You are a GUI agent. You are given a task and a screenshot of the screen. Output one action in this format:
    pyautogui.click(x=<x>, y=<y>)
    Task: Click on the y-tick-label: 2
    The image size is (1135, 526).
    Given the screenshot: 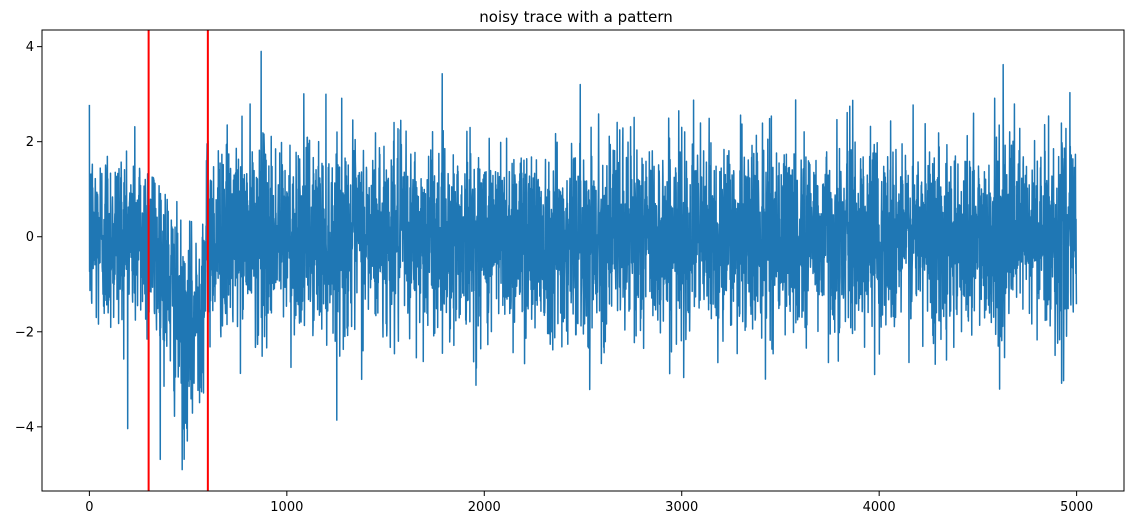 What is the action you would take?
    pyautogui.click(x=30, y=142)
    